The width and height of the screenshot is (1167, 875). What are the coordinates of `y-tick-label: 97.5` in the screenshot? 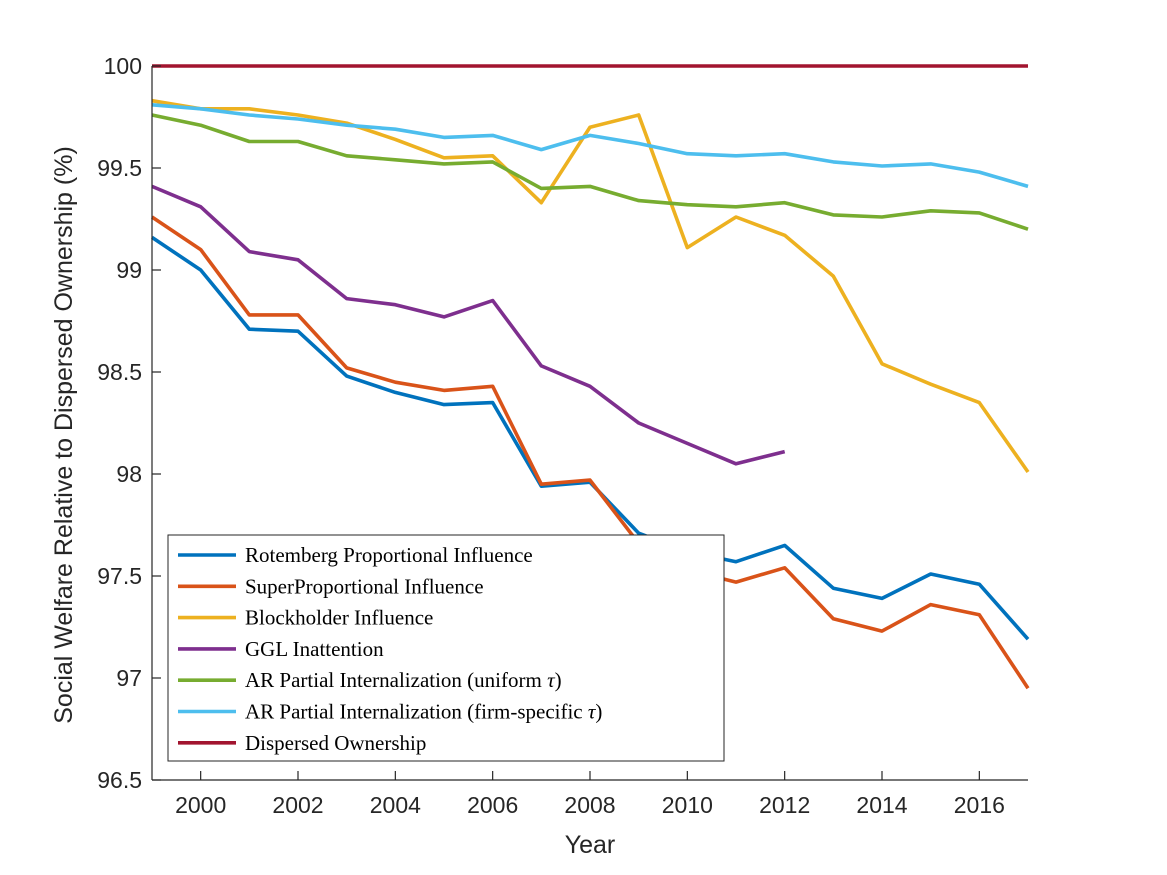 It's located at (119, 576).